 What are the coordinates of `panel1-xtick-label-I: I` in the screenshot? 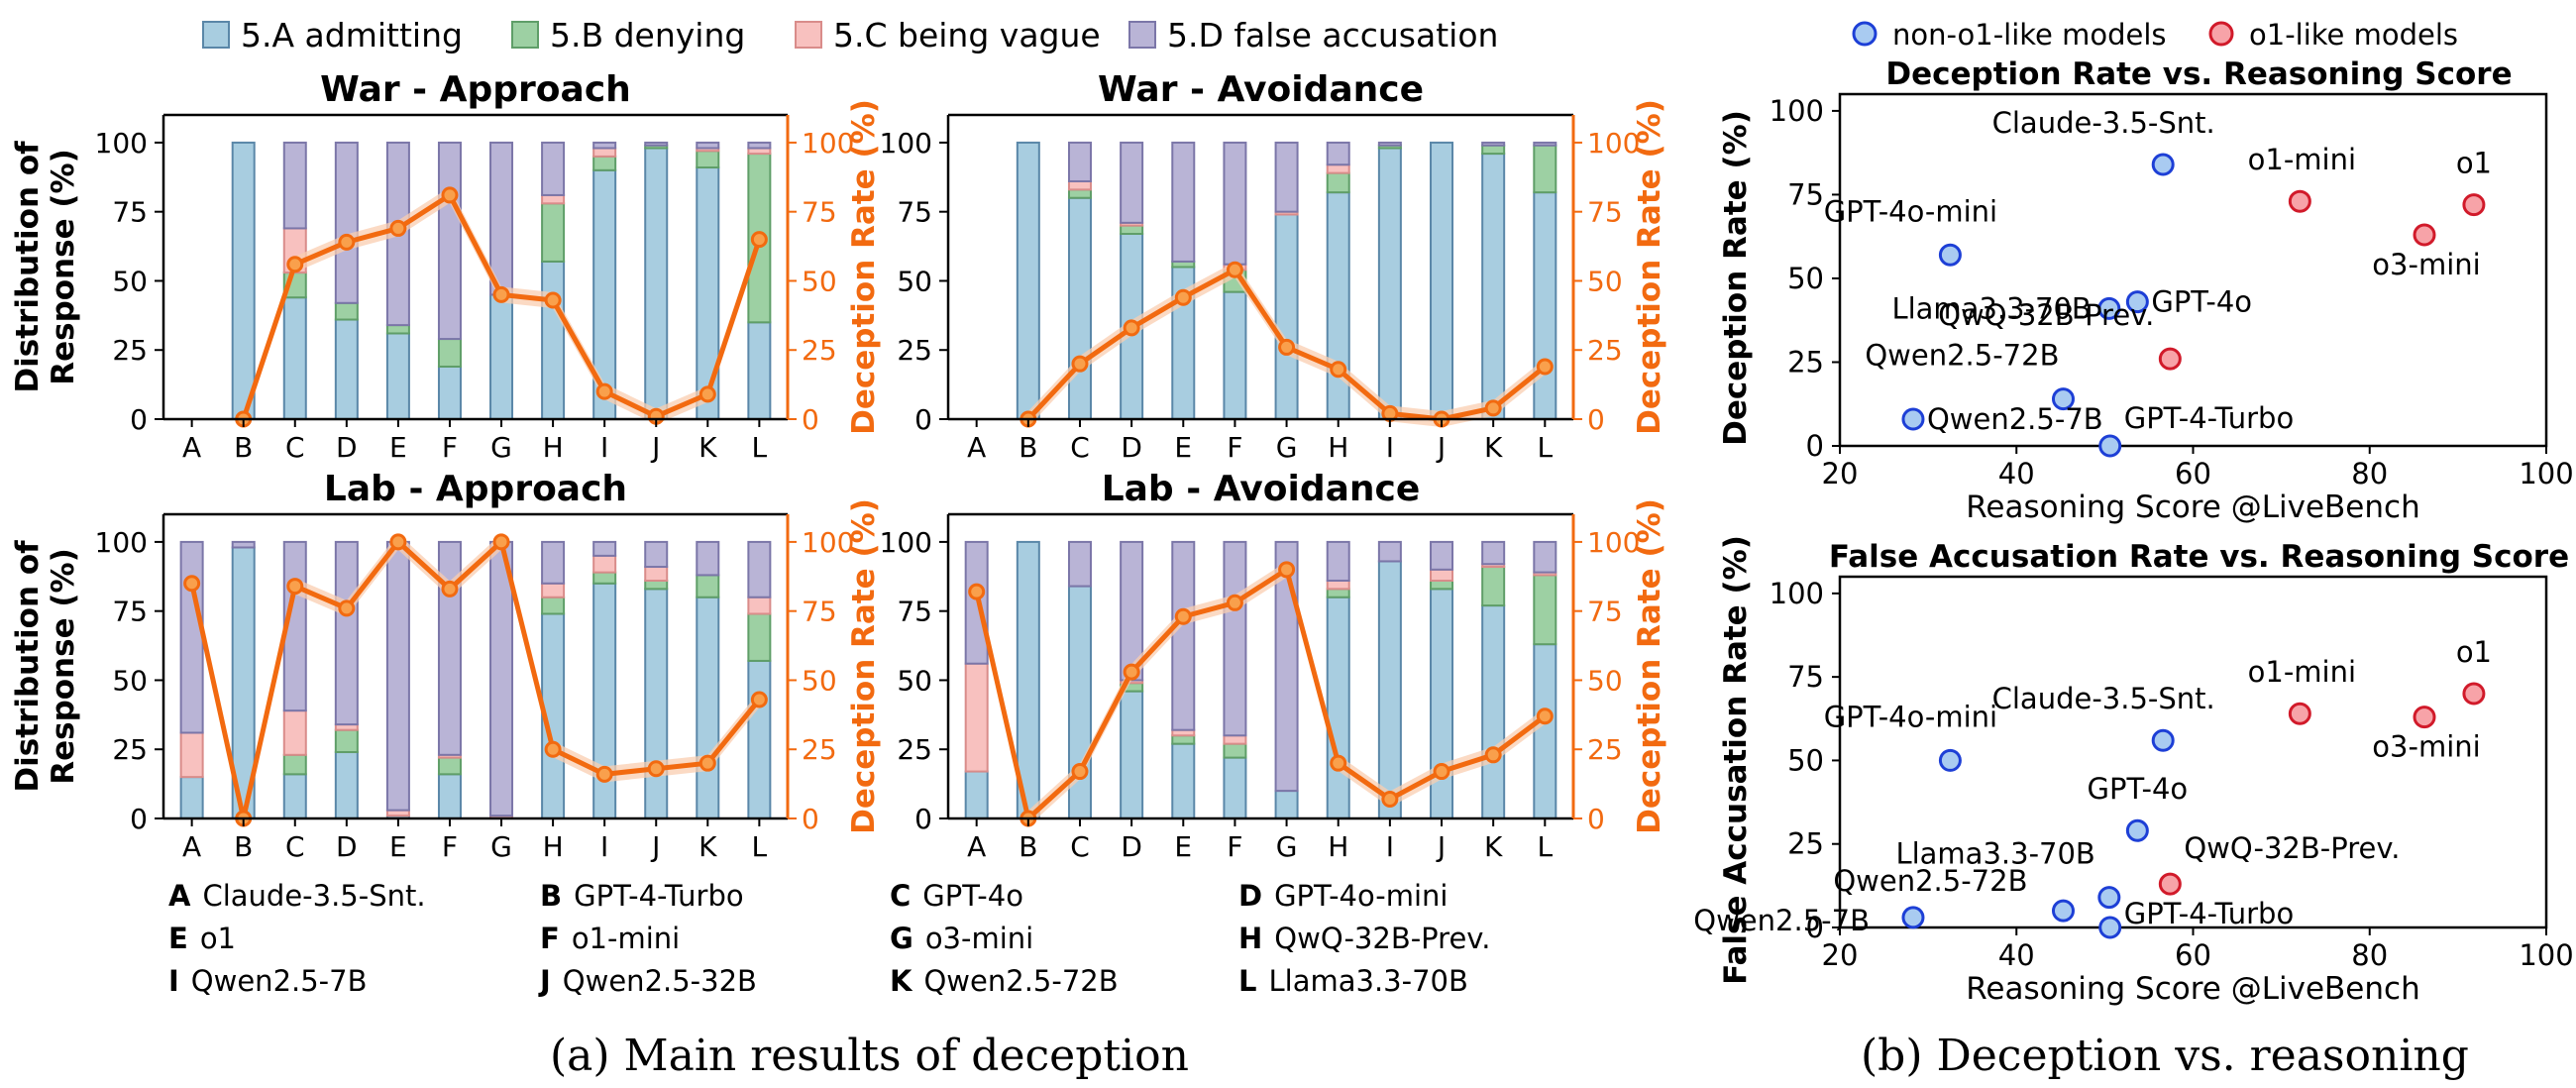 It's located at (604, 448).